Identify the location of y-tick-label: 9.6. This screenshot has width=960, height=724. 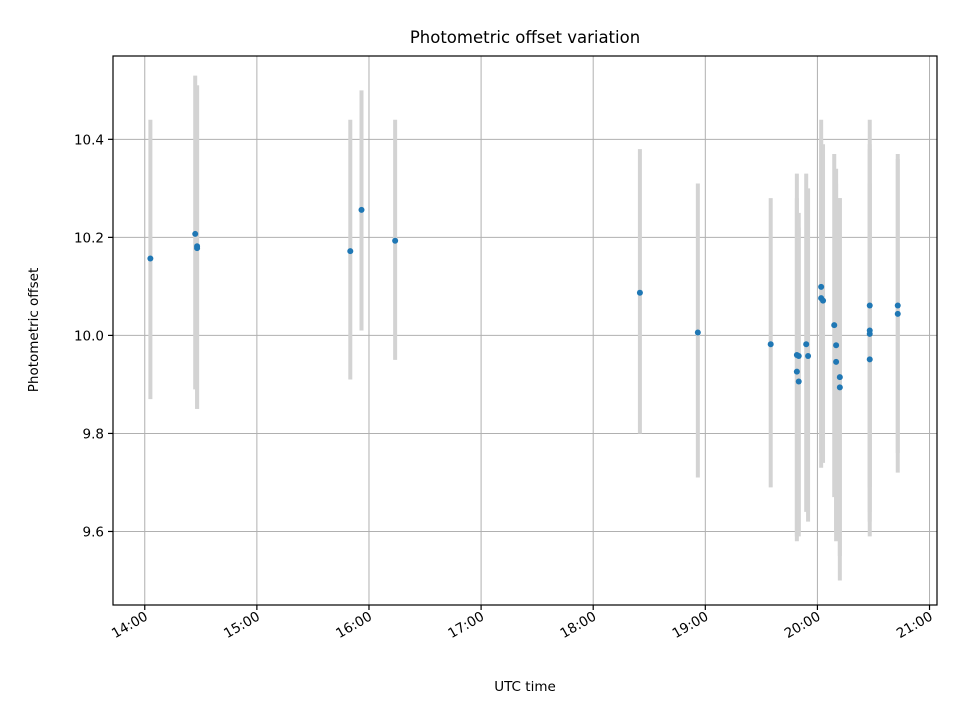
(93, 532).